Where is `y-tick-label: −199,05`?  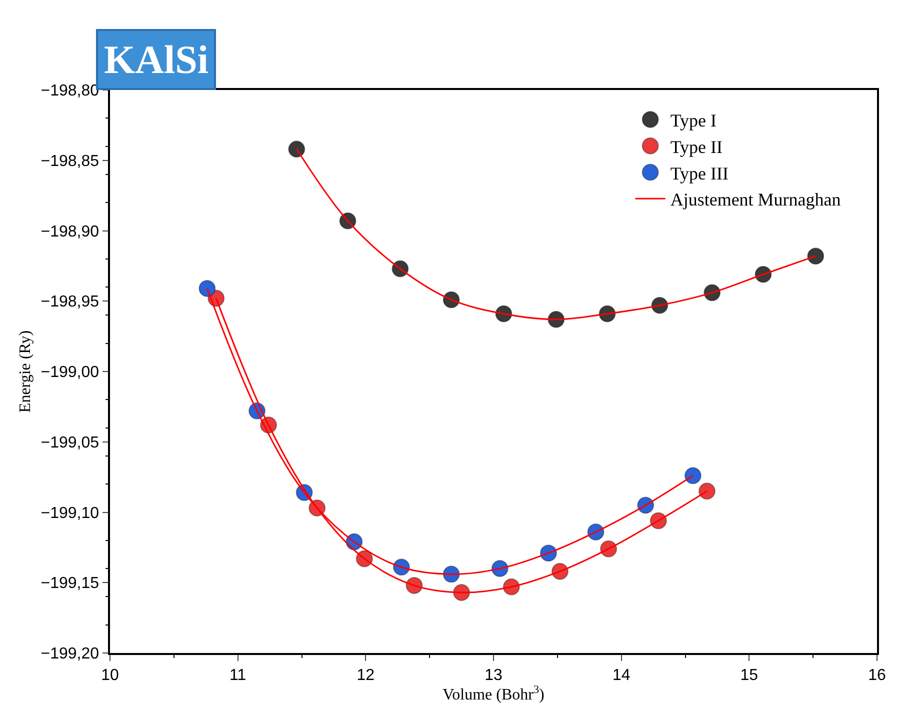 y-tick-label: −199,05 is located at coordinates (70, 443).